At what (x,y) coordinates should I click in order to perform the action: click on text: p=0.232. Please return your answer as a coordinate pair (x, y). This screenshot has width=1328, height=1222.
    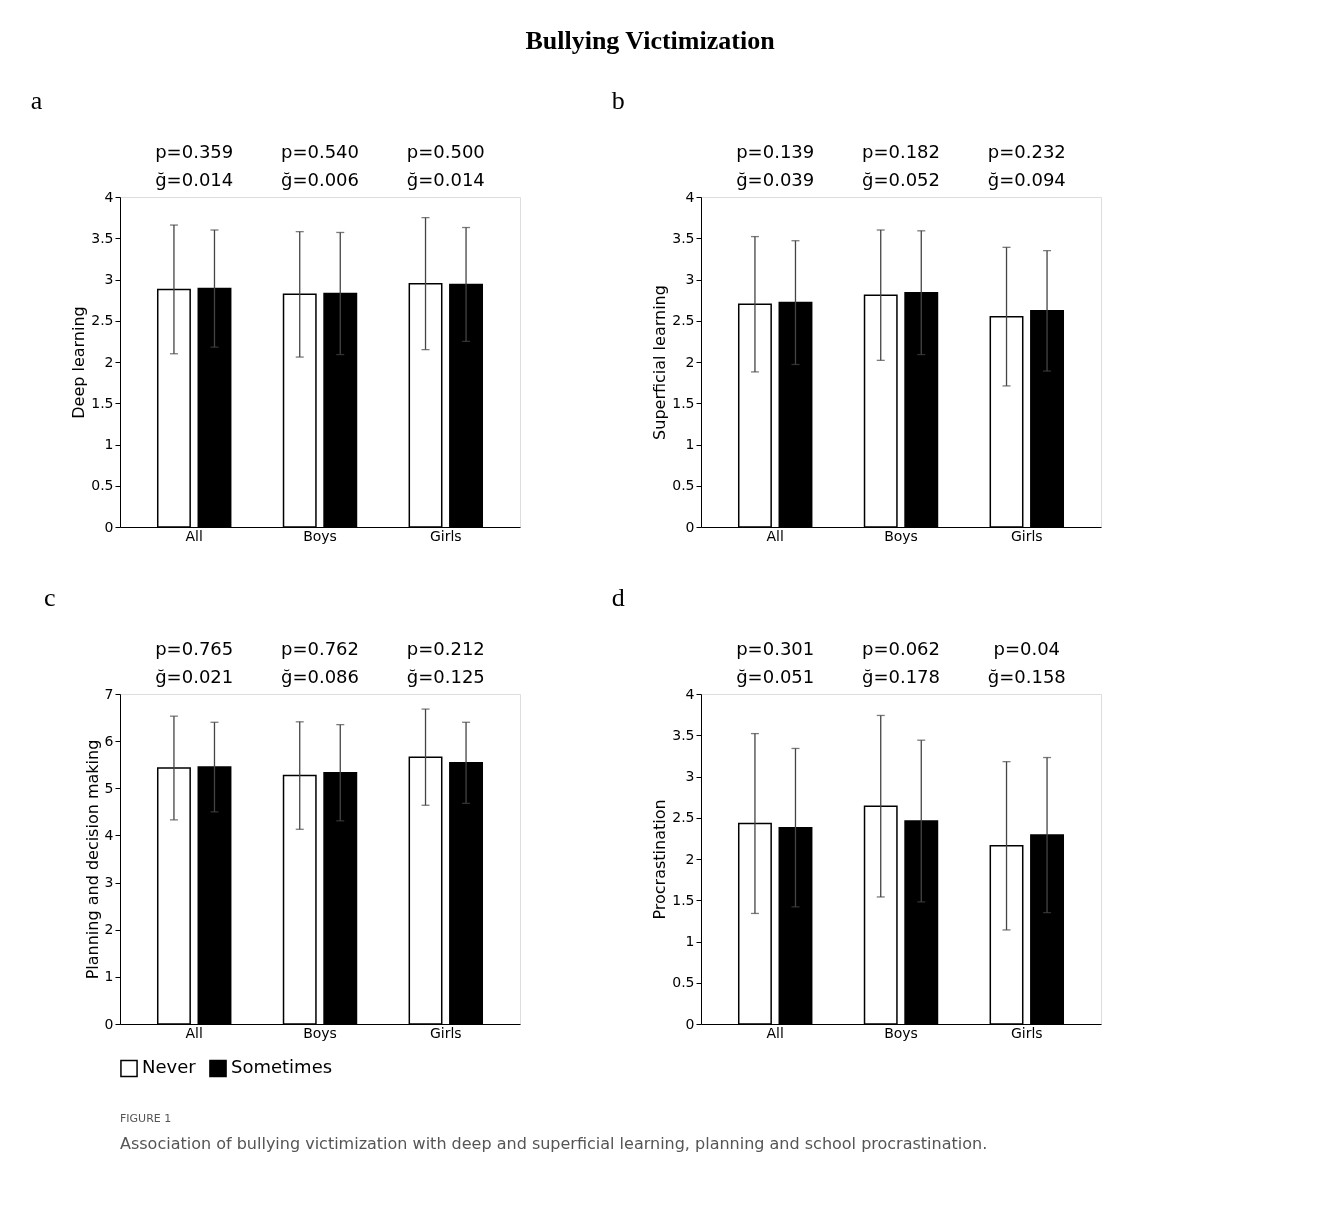
    Looking at the image, I should click on (1026, 151).